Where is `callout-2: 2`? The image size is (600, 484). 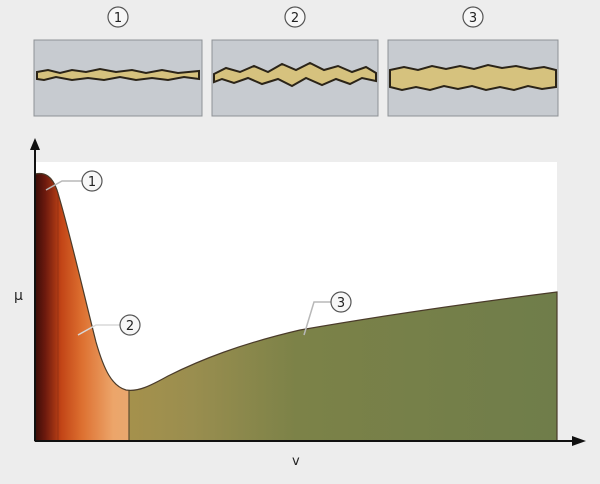
callout-2: 2 is located at coordinates (109, 325).